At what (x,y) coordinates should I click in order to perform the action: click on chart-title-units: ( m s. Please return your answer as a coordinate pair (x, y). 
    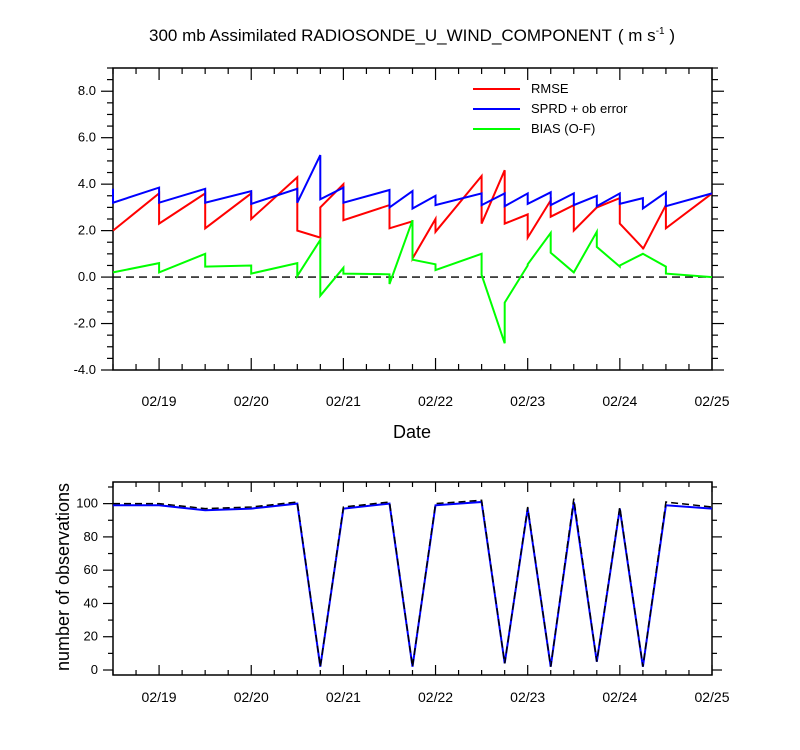
    Looking at the image, I should click on (637, 35).